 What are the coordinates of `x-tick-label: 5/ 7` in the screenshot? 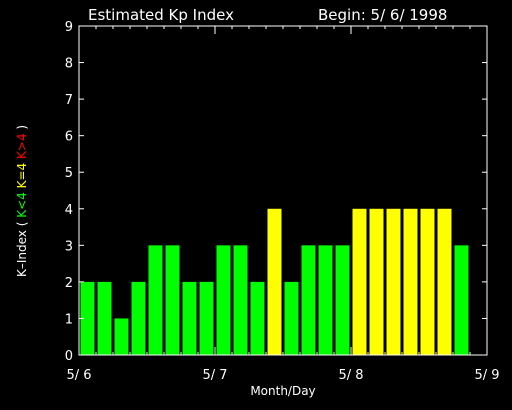 It's located at (214, 375).